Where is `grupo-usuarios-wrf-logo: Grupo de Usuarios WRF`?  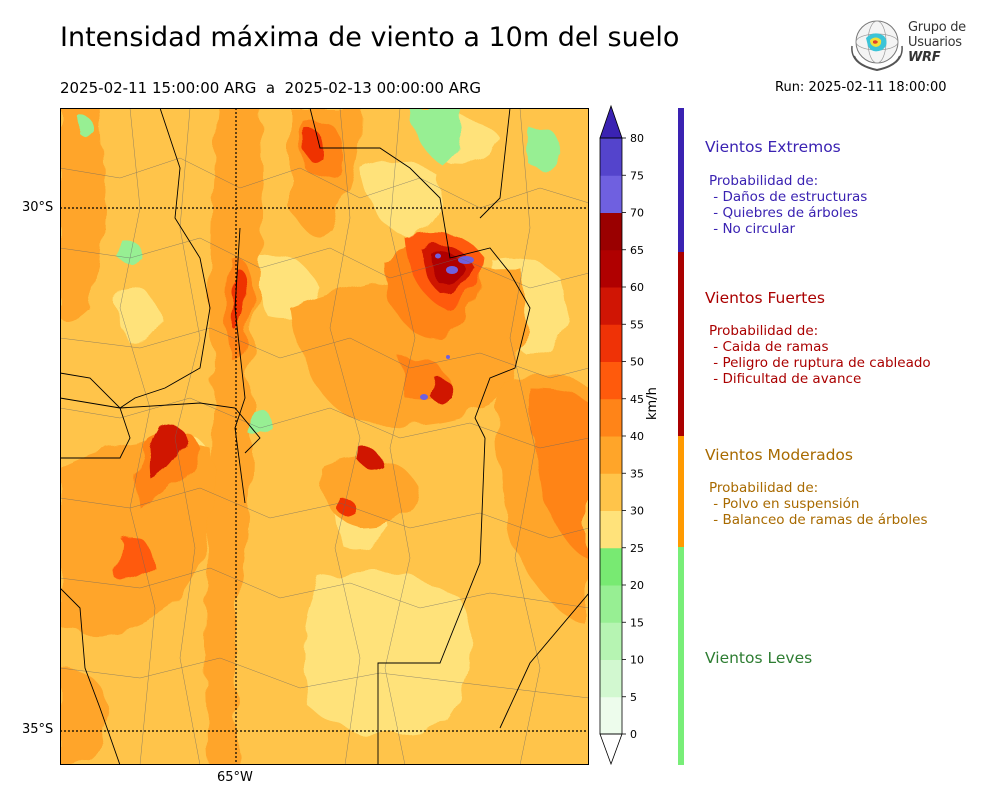 grupo-usuarios-wrf-logo: Grupo de Usuarios WRF is located at coordinates (909, 44).